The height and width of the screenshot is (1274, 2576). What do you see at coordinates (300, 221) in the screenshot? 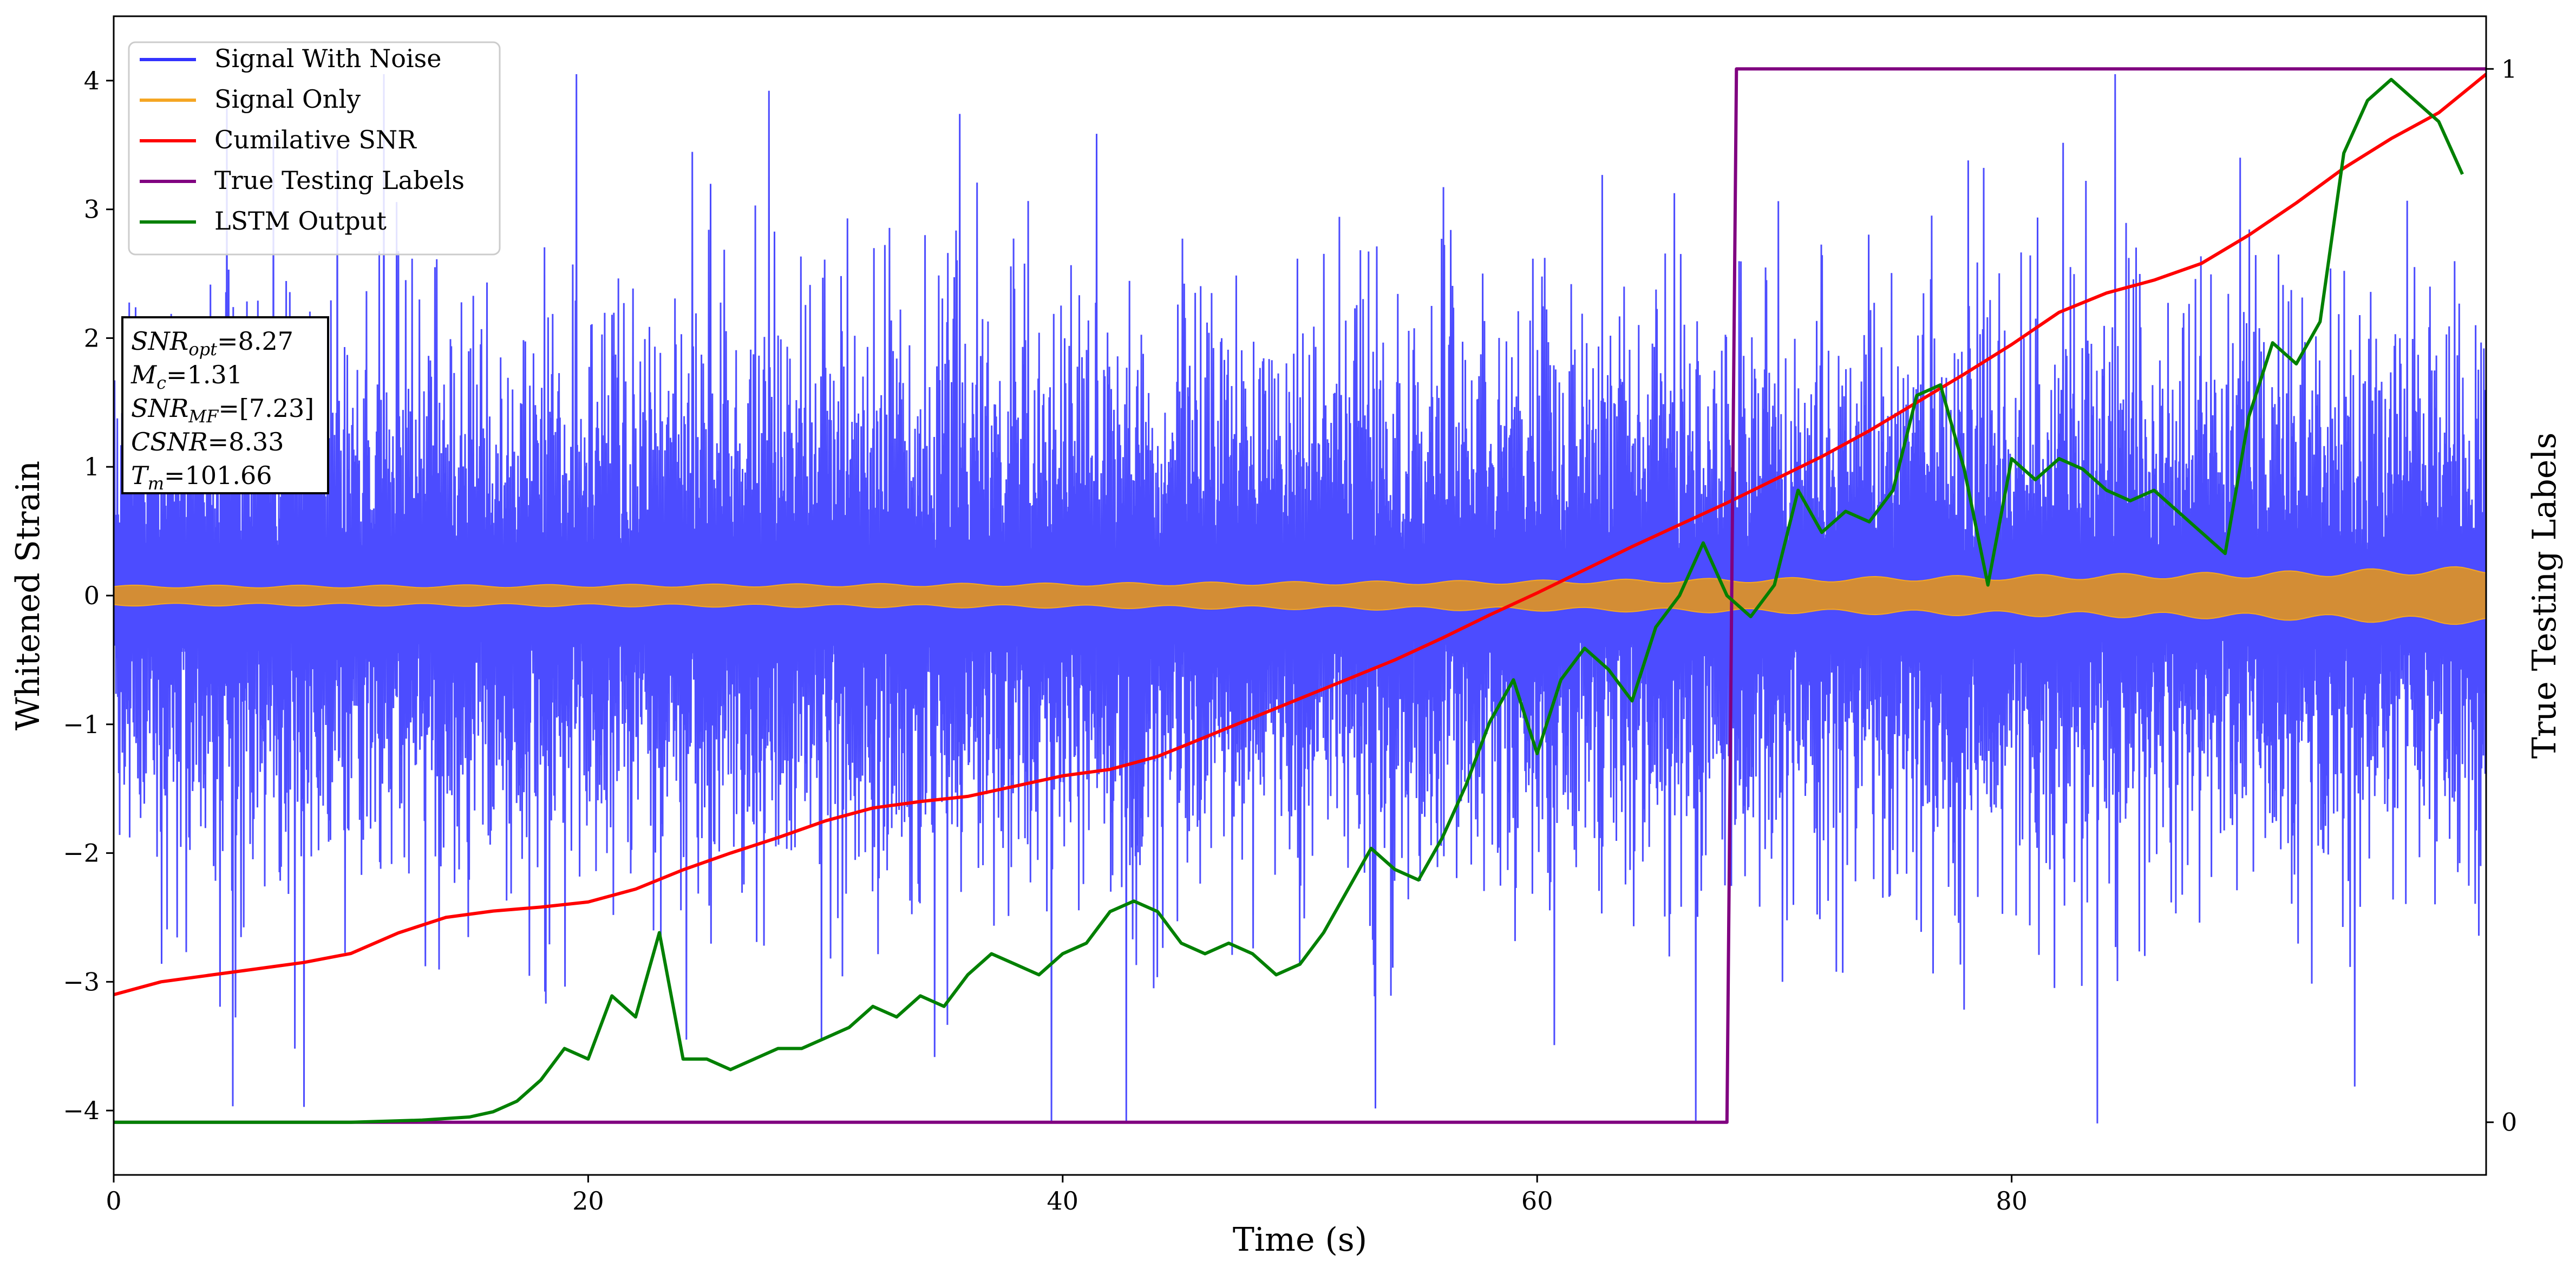
I see `legend-entry: LSTM Output` at bounding box center [300, 221].